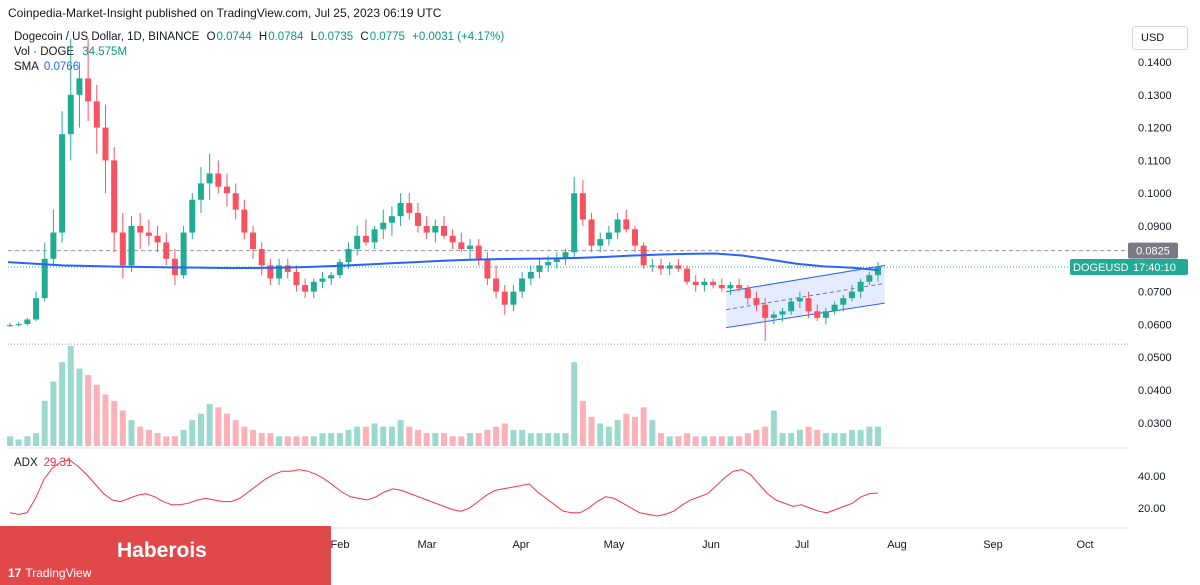 The width and height of the screenshot is (1200, 585). I want to click on price-axis-tick: 0.0500, so click(1155, 358).